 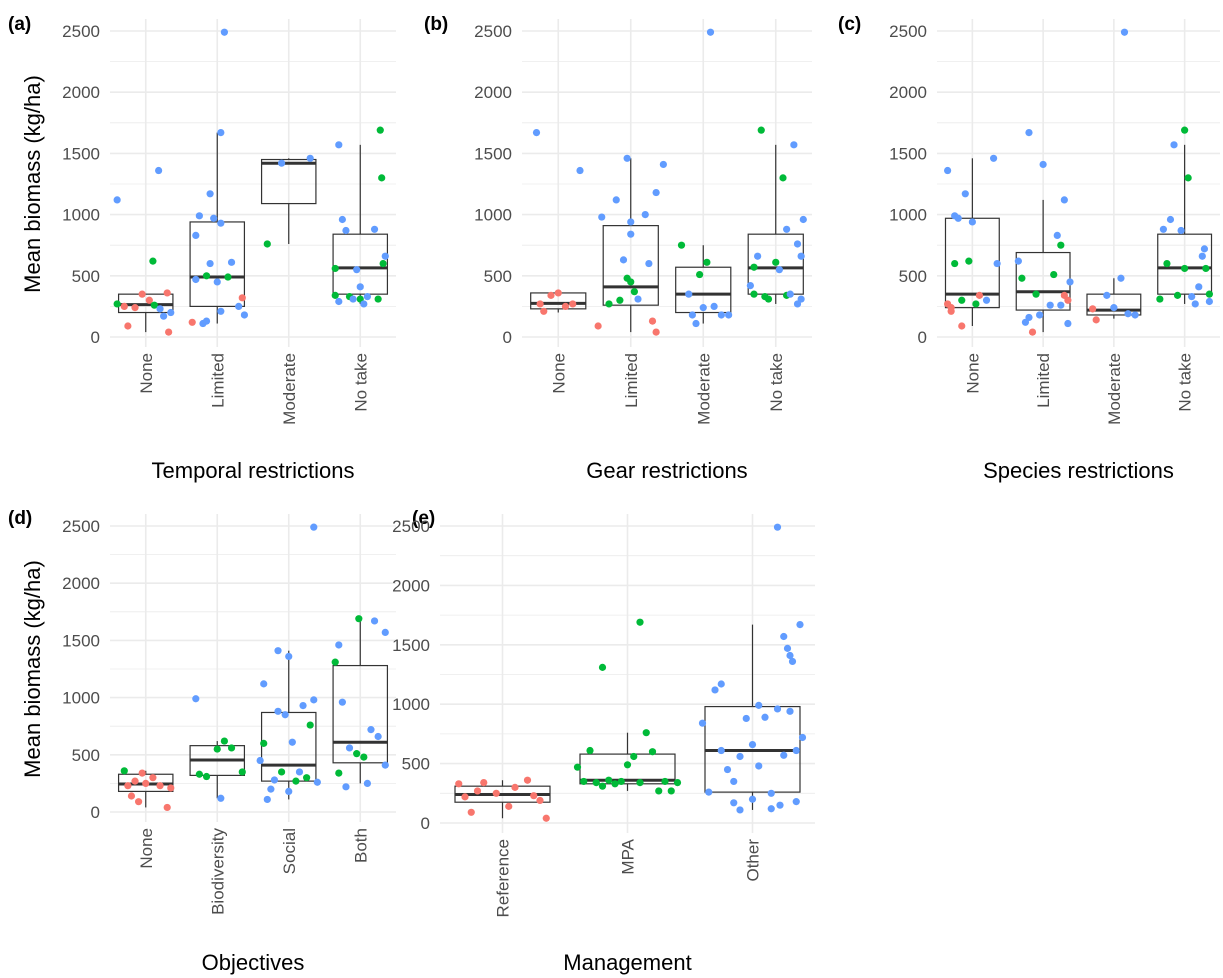 I want to click on y-tick-label: 1500, so click(x=493, y=153).